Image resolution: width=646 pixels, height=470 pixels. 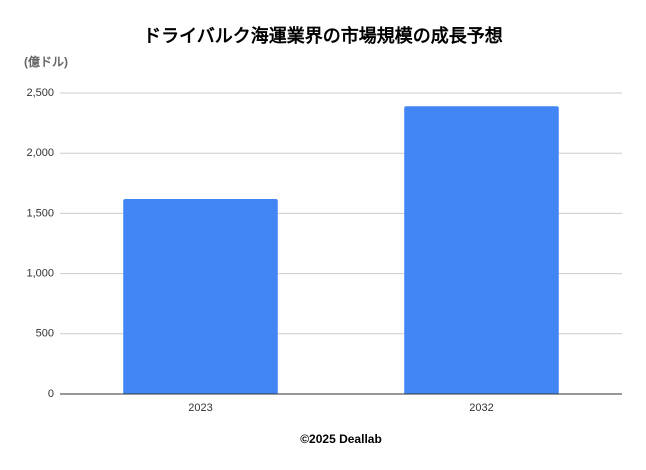 What do you see at coordinates (481, 408) in the screenshot?
I see `x-tick-label: 2032` at bounding box center [481, 408].